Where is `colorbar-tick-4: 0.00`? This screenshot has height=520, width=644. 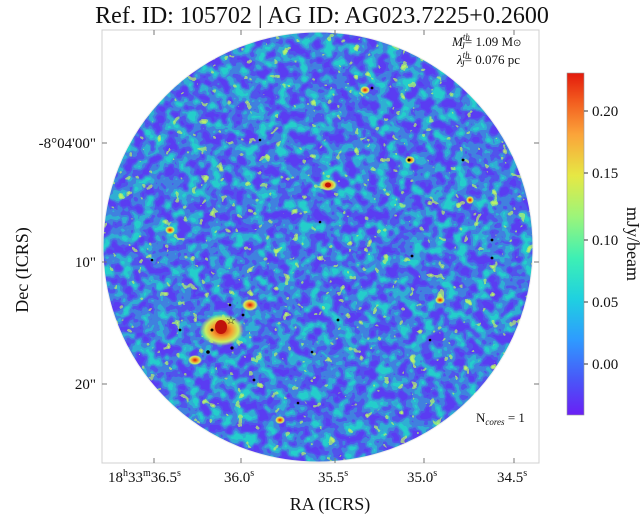 colorbar-tick-4: 0.00 is located at coordinates (605, 365).